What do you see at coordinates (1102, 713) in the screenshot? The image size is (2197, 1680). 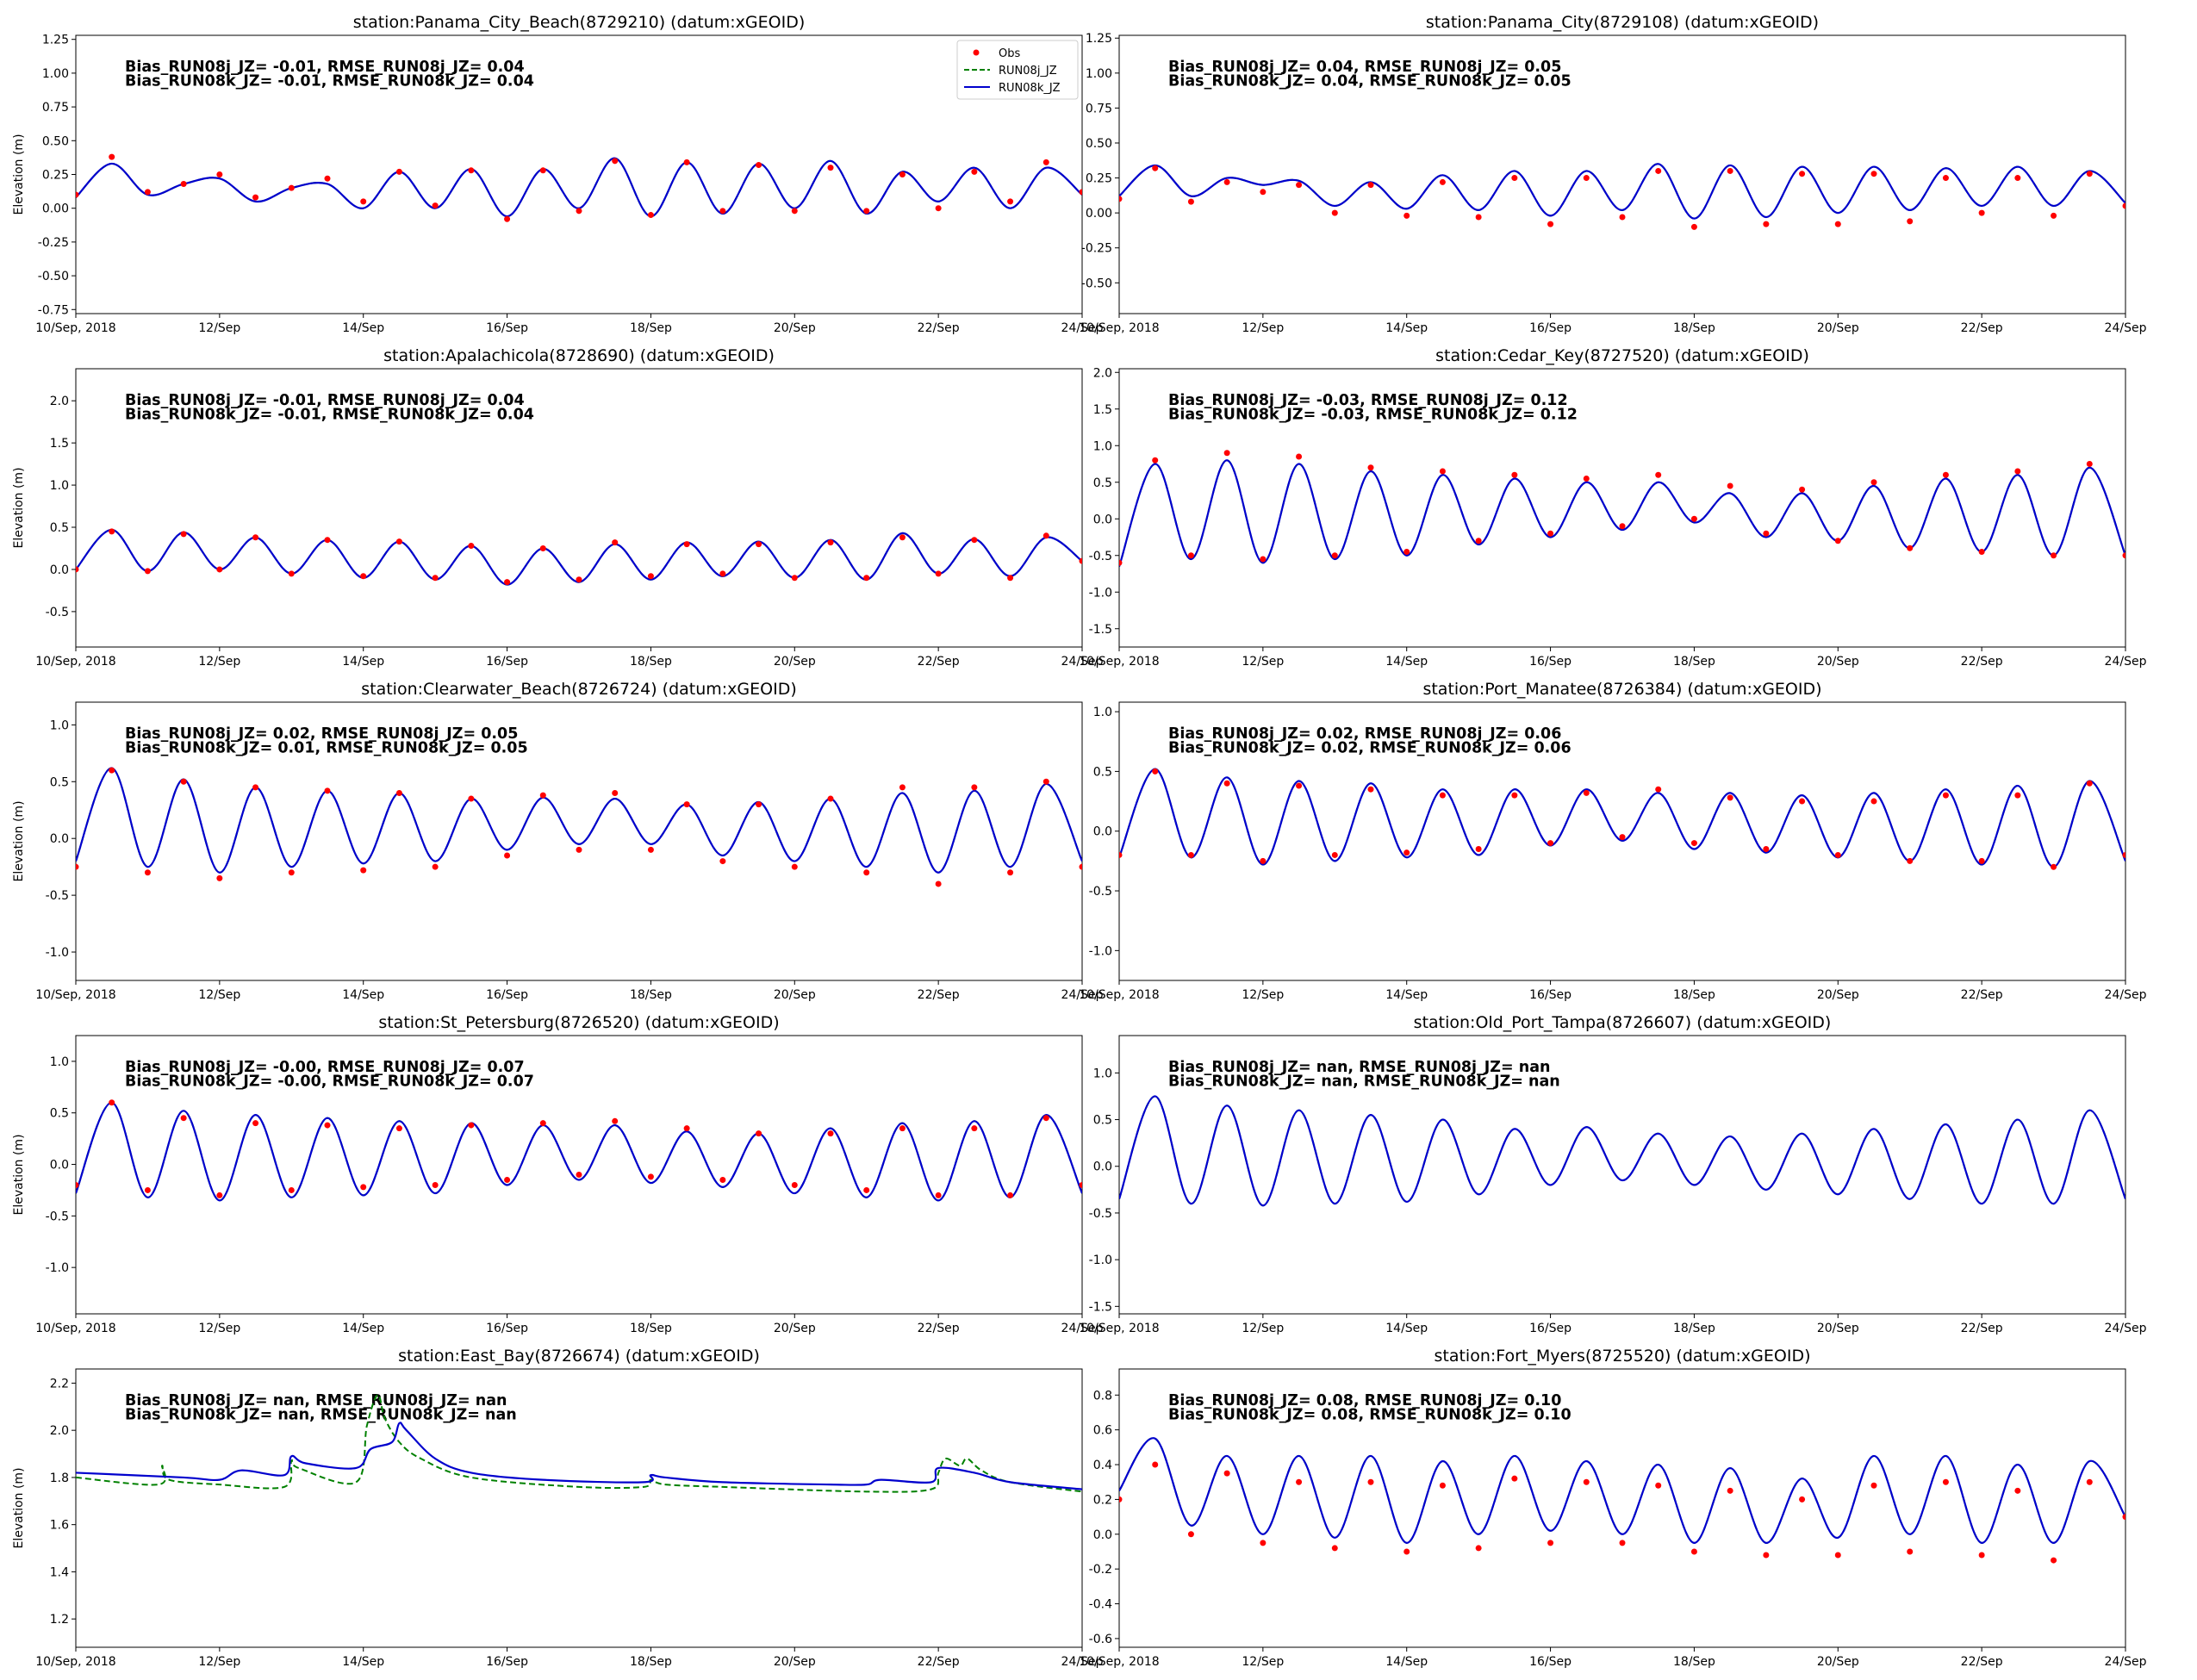 I see `y-tick-label: 1.0` at bounding box center [1102, 713].